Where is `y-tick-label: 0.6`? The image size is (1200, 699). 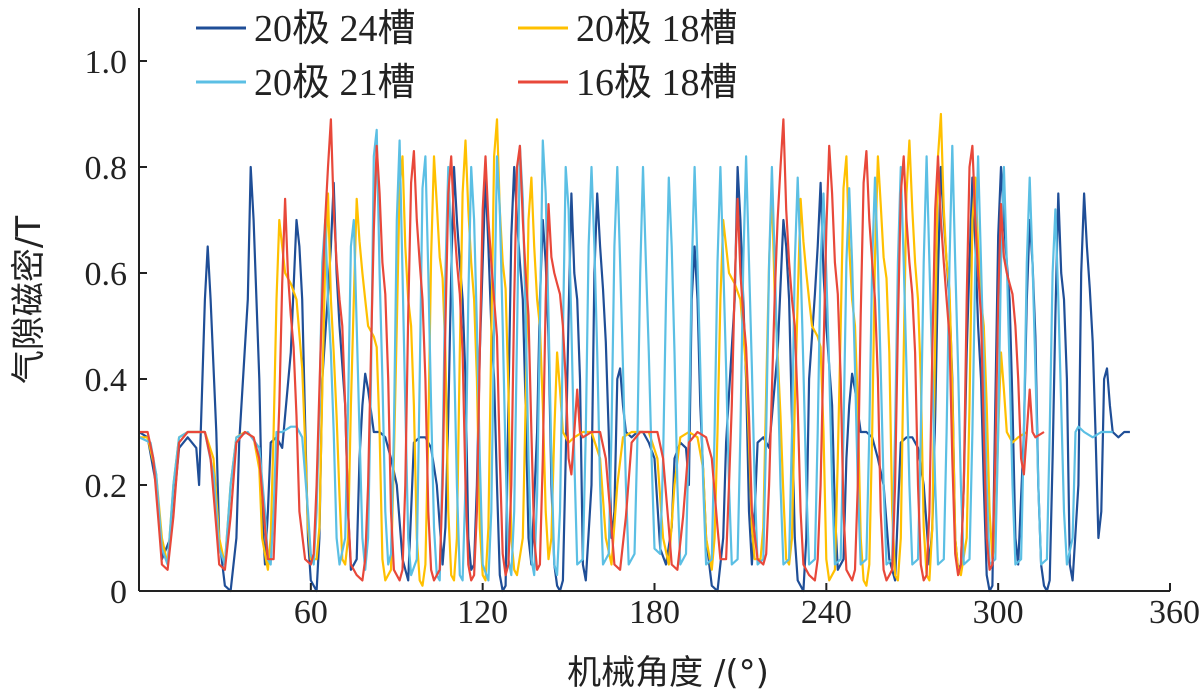
y-tick-label: 0.6 is located at coordinates (106, 274).